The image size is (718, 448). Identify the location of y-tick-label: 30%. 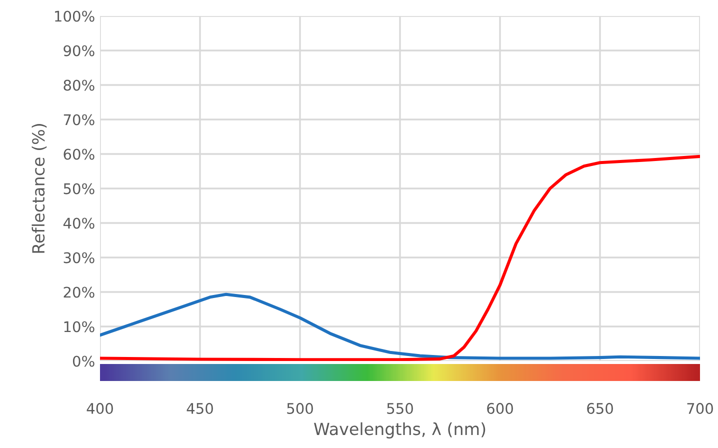
(79, 258).